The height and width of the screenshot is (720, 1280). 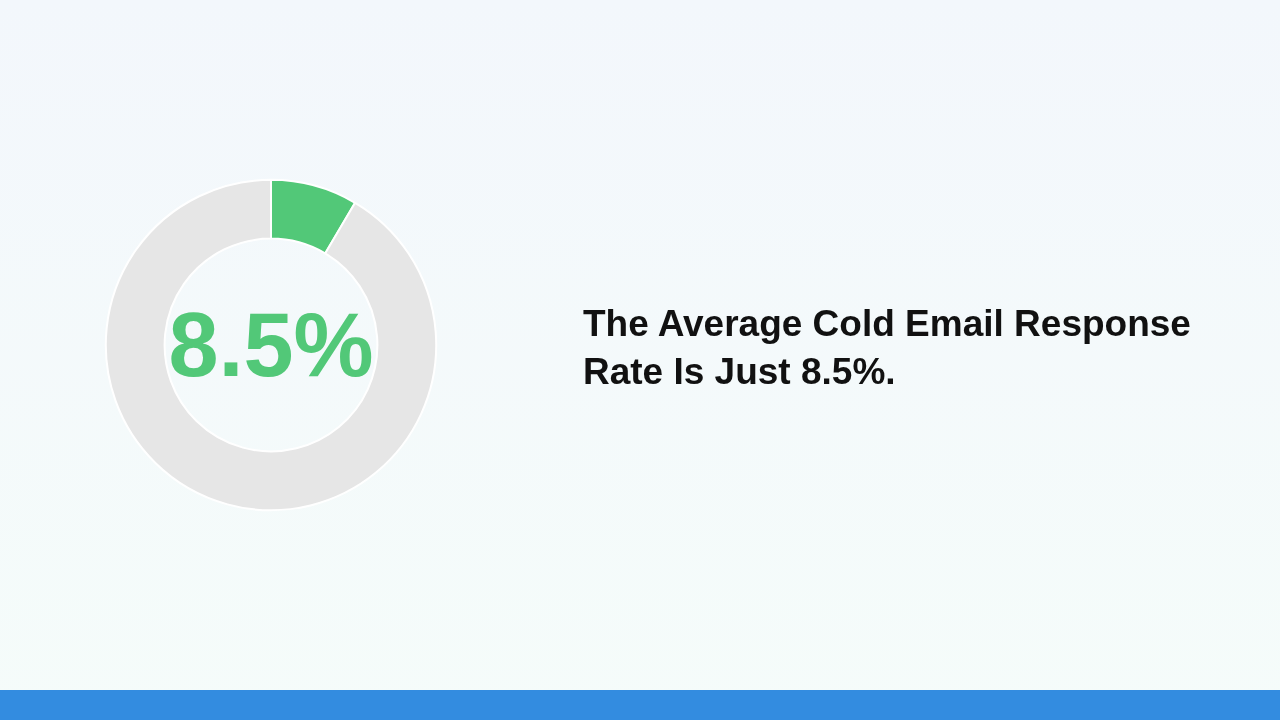 I want to click on text: 8.5%, so click(x=271, y=345).